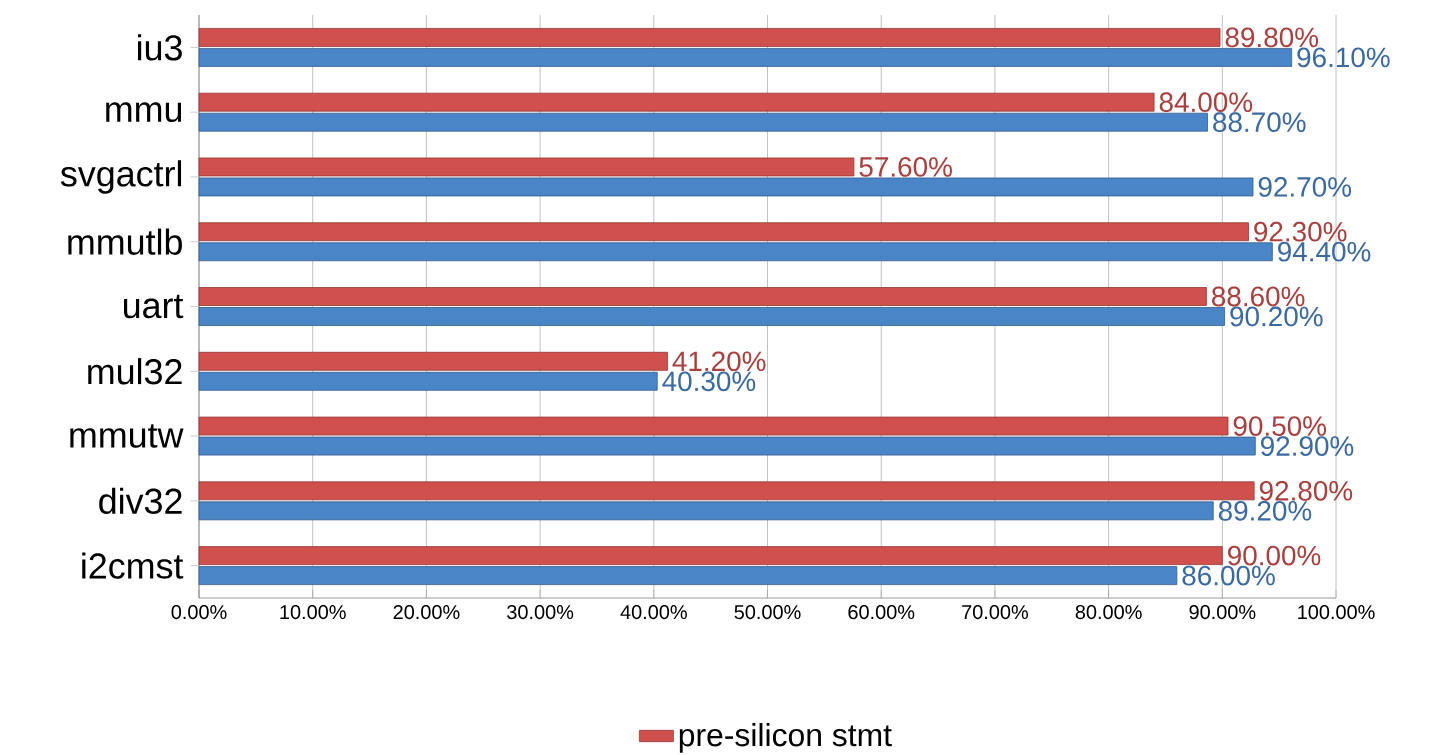 Image resolution: width=1439 pixels, height=755 pixels. Describe the element at coordinates (1306, 490) in the screenshot. I see `data-label: 92.80%` at that location.